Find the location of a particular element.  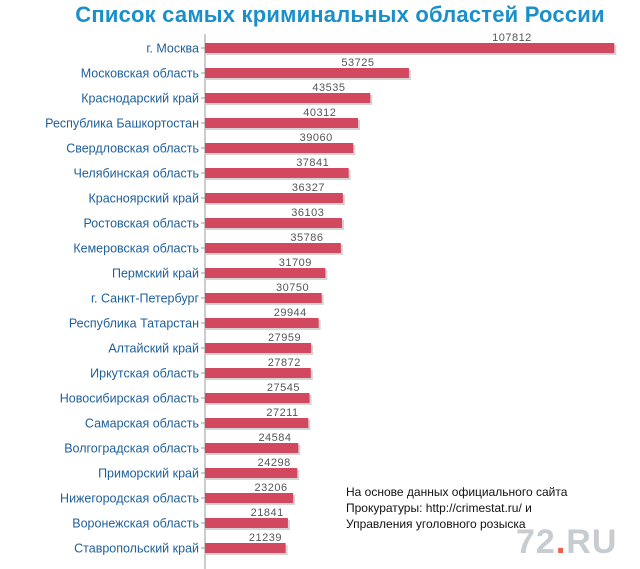

category-label: Республика Башкортостан is located at coordinates (122, 124).